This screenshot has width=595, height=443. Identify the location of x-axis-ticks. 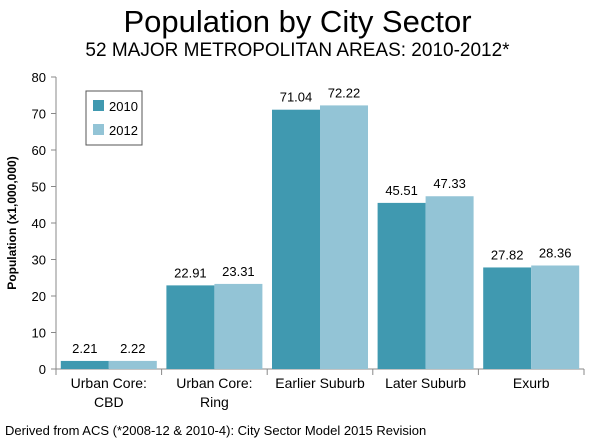
(320, 372).